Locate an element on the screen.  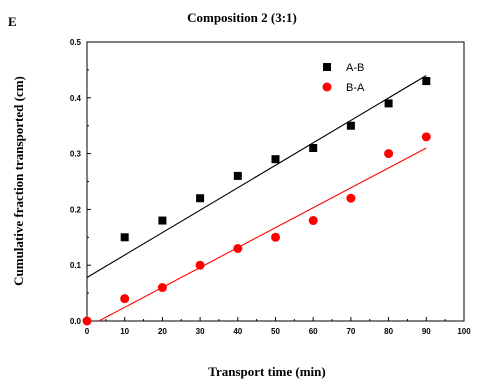
x-tick-label: 70 is located at coordinates (350, 331).